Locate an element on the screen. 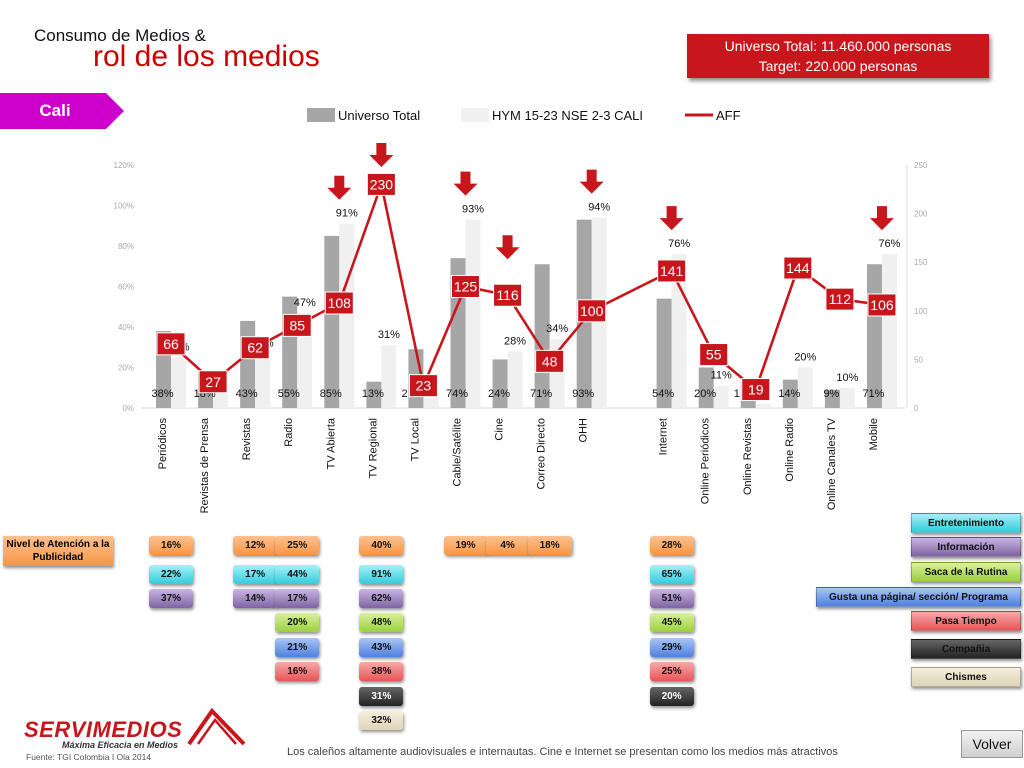  bar-label-hym: 20% is located at coordinates (805, 358).